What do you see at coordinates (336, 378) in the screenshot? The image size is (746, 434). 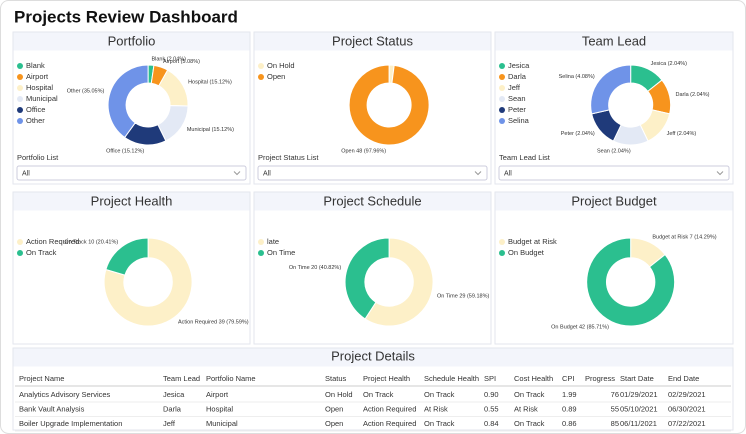 I see `column-header: Status` at bounding box center [336, 378].